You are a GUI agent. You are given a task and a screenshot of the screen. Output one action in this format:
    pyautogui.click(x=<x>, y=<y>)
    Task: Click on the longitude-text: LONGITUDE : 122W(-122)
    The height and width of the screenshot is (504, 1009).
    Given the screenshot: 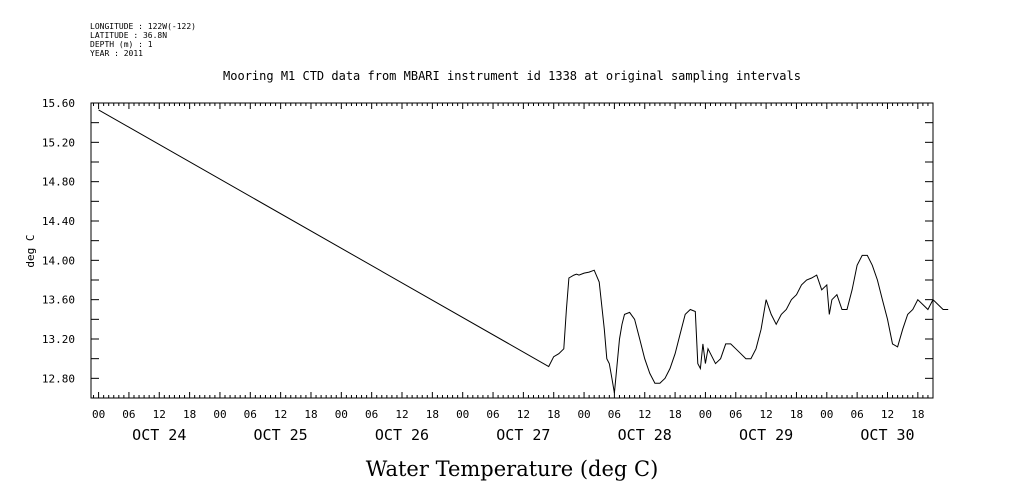 What is the action you would take?
    pyautogui.click(x=143, y=26)
    